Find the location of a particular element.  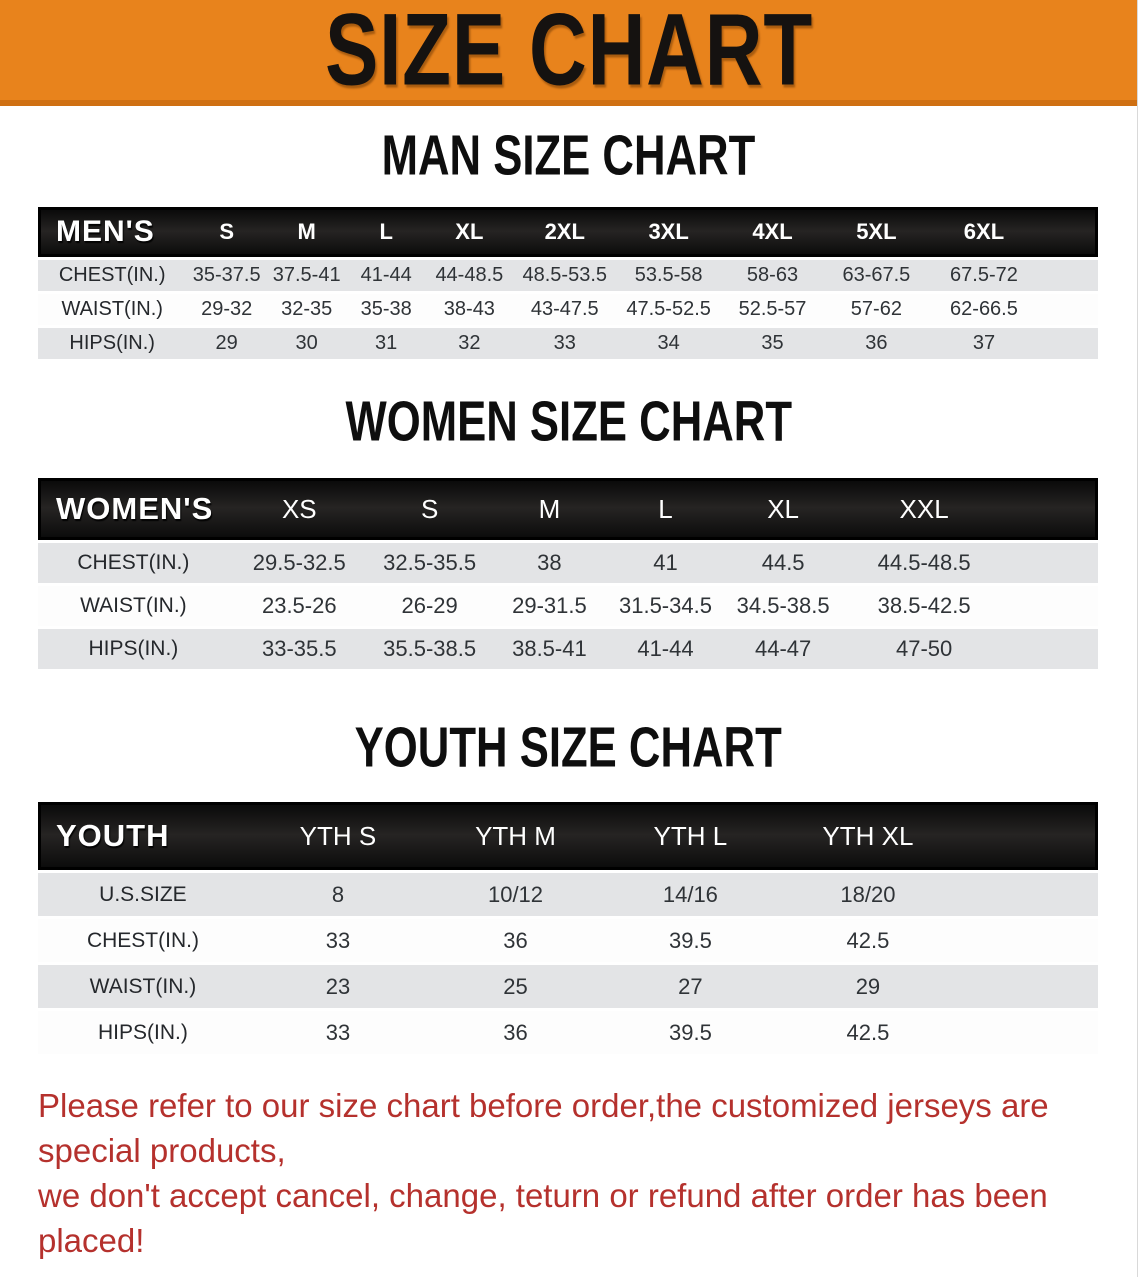

size-value-cell: 35.5-38.5 is located at coordinates (430, 648).